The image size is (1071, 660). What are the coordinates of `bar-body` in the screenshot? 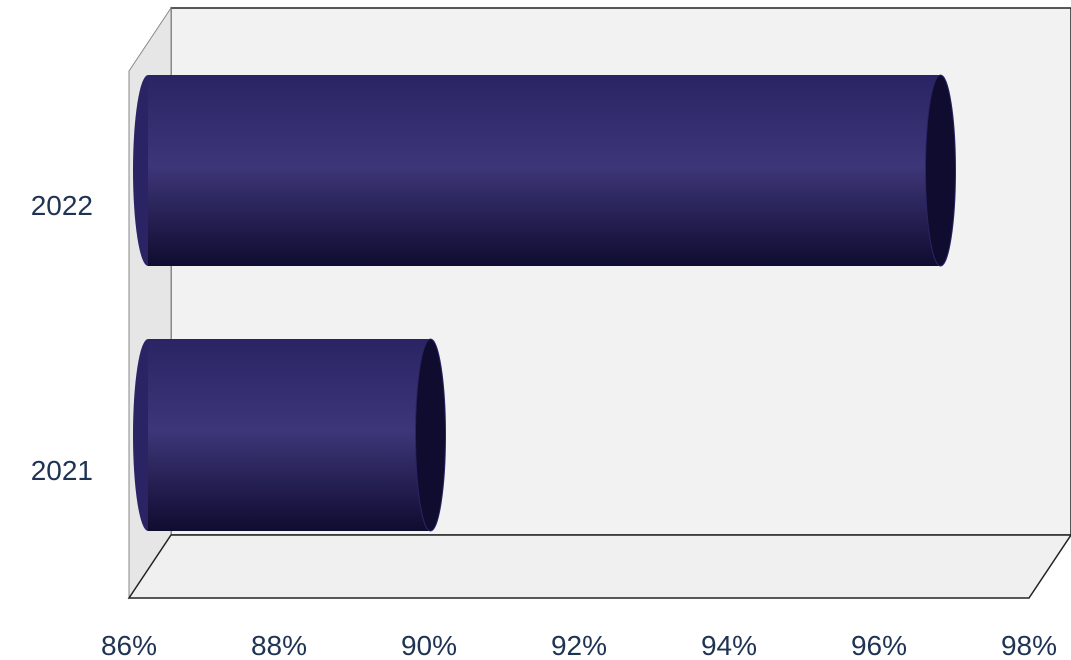 It's located at (289, 435).